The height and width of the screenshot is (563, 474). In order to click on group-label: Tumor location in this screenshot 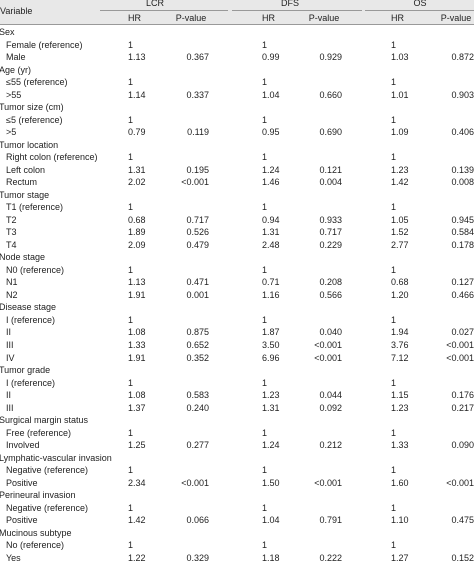, I will do `click(29, 144)`.